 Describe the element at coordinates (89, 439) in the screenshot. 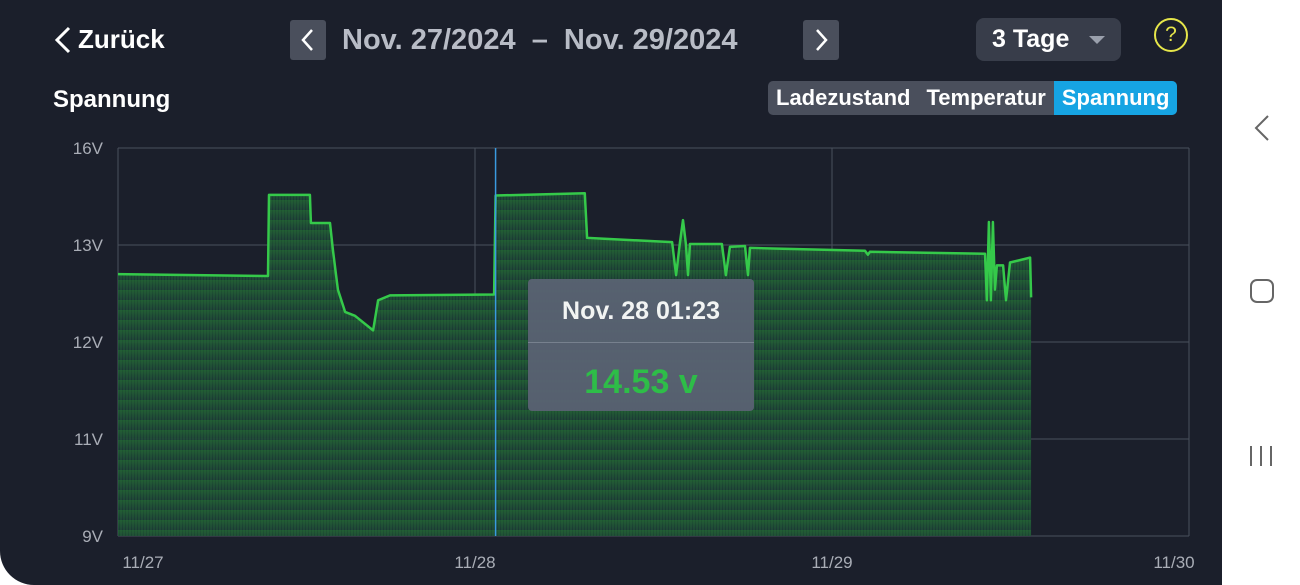

I see `y-tick-label: 11V` at that location.